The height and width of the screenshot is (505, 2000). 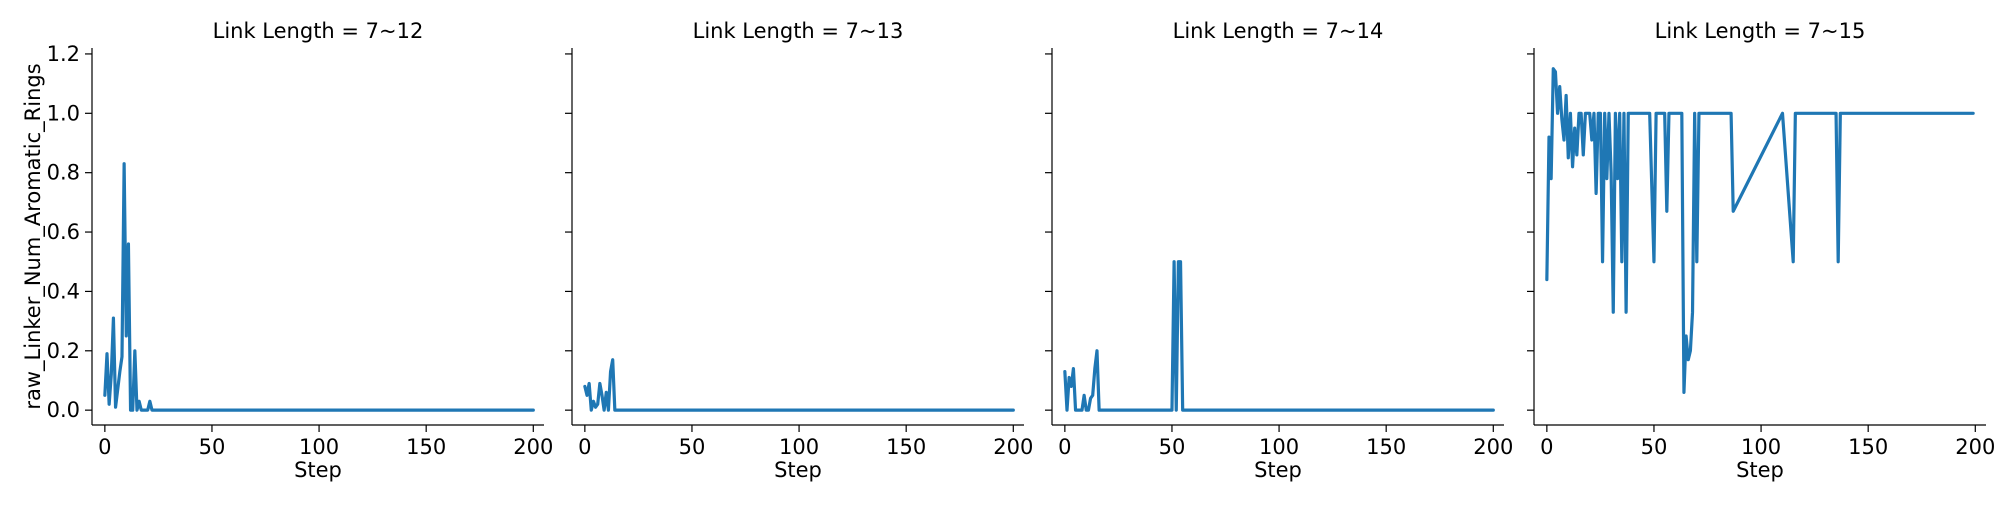 I want to click on x-axis-title-4: Step, so click(x=1760, y=470).